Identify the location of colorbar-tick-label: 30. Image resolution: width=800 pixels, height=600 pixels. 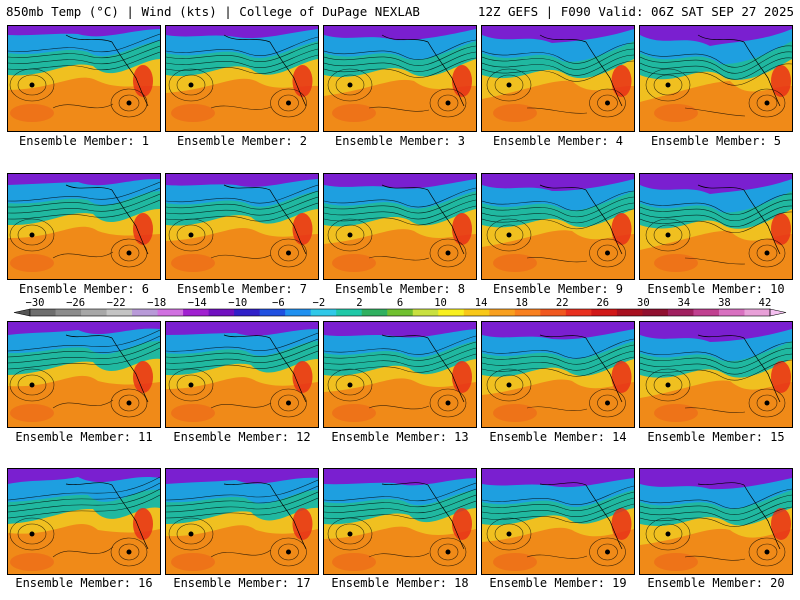
(643, 303).